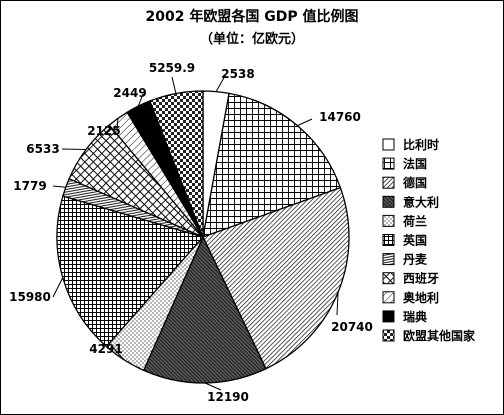 This screenshot has height=415, width=504. Describe the element at coordinates (29, 186) in the screenshot. I see `data-label: 1779` at that location.